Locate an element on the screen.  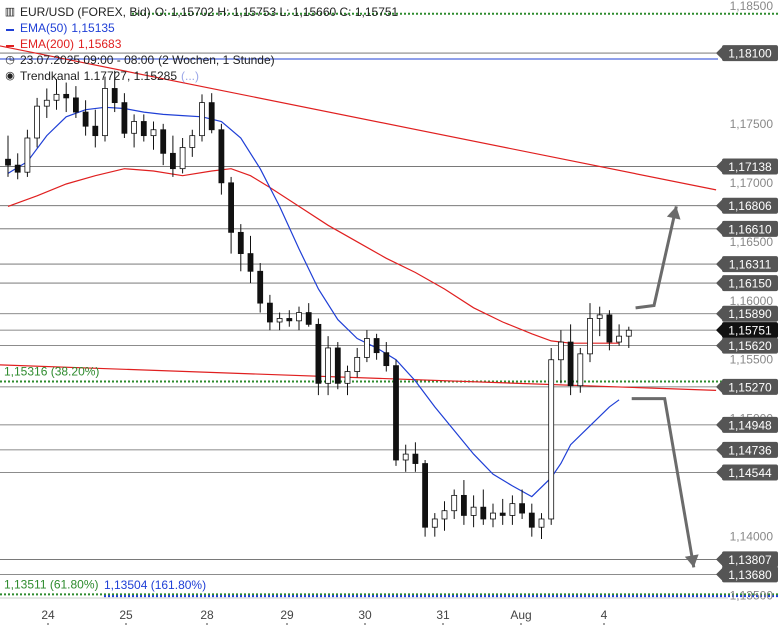
x-tick-label: Aug is located at coordinates (520, 615).